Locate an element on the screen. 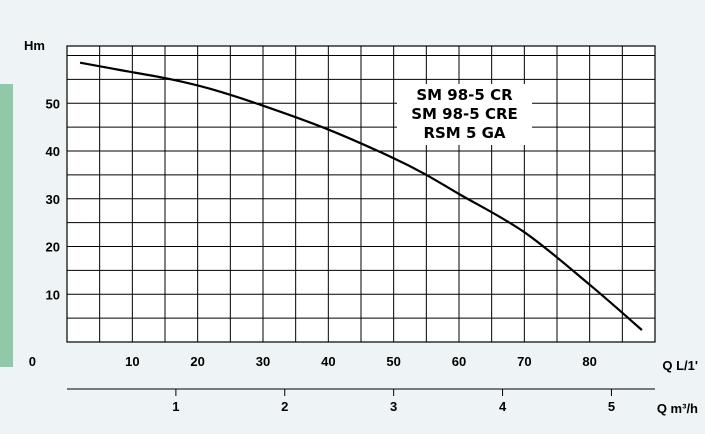 The image size is (705, 434). model-label-2: SM 98-5 CRE is located at coordinates (464, 114).